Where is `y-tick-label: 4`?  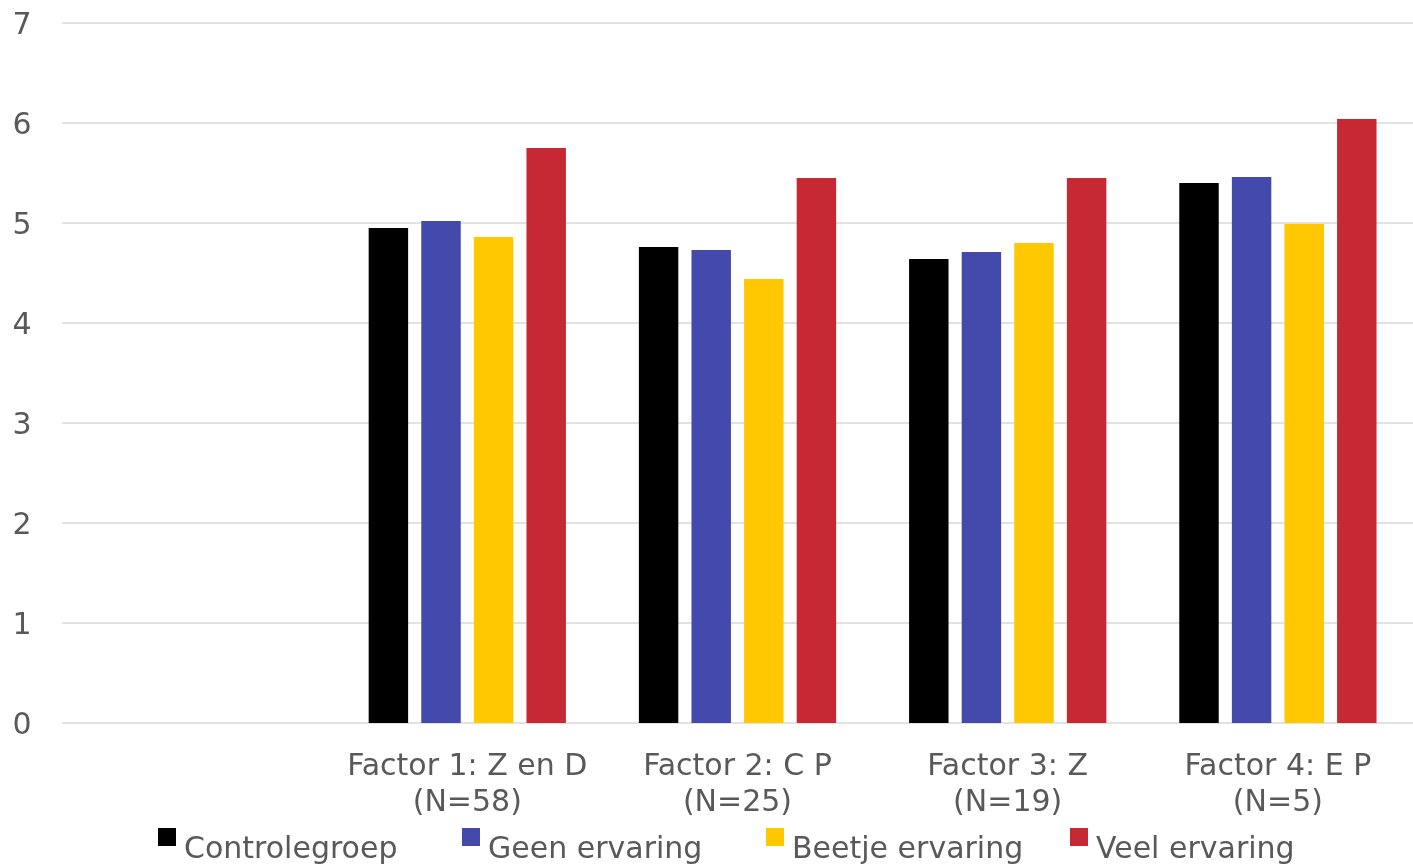 y-tick-label: 4 is located at coordinates (22, 323).